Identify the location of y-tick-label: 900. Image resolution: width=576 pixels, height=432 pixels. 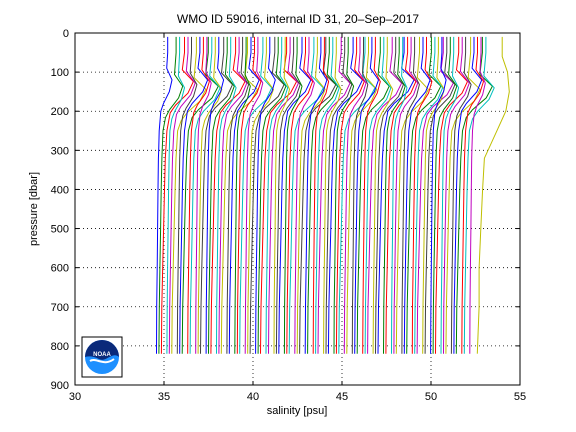
(60, 386).